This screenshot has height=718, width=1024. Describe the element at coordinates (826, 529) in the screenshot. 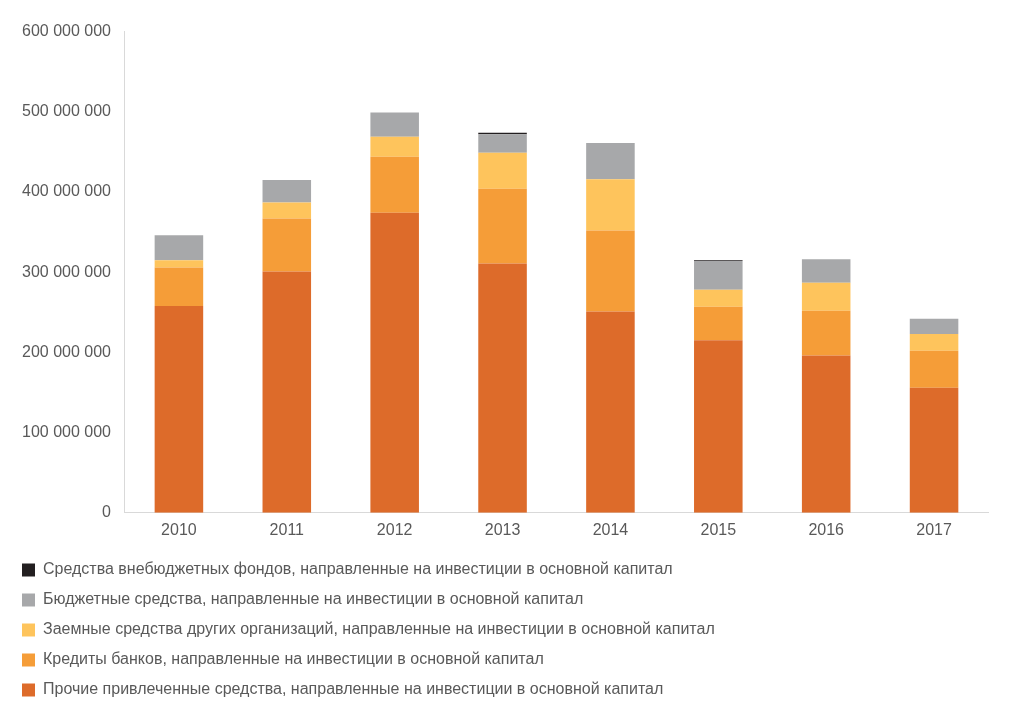

I see `x-tick-label: 2016` at that location.